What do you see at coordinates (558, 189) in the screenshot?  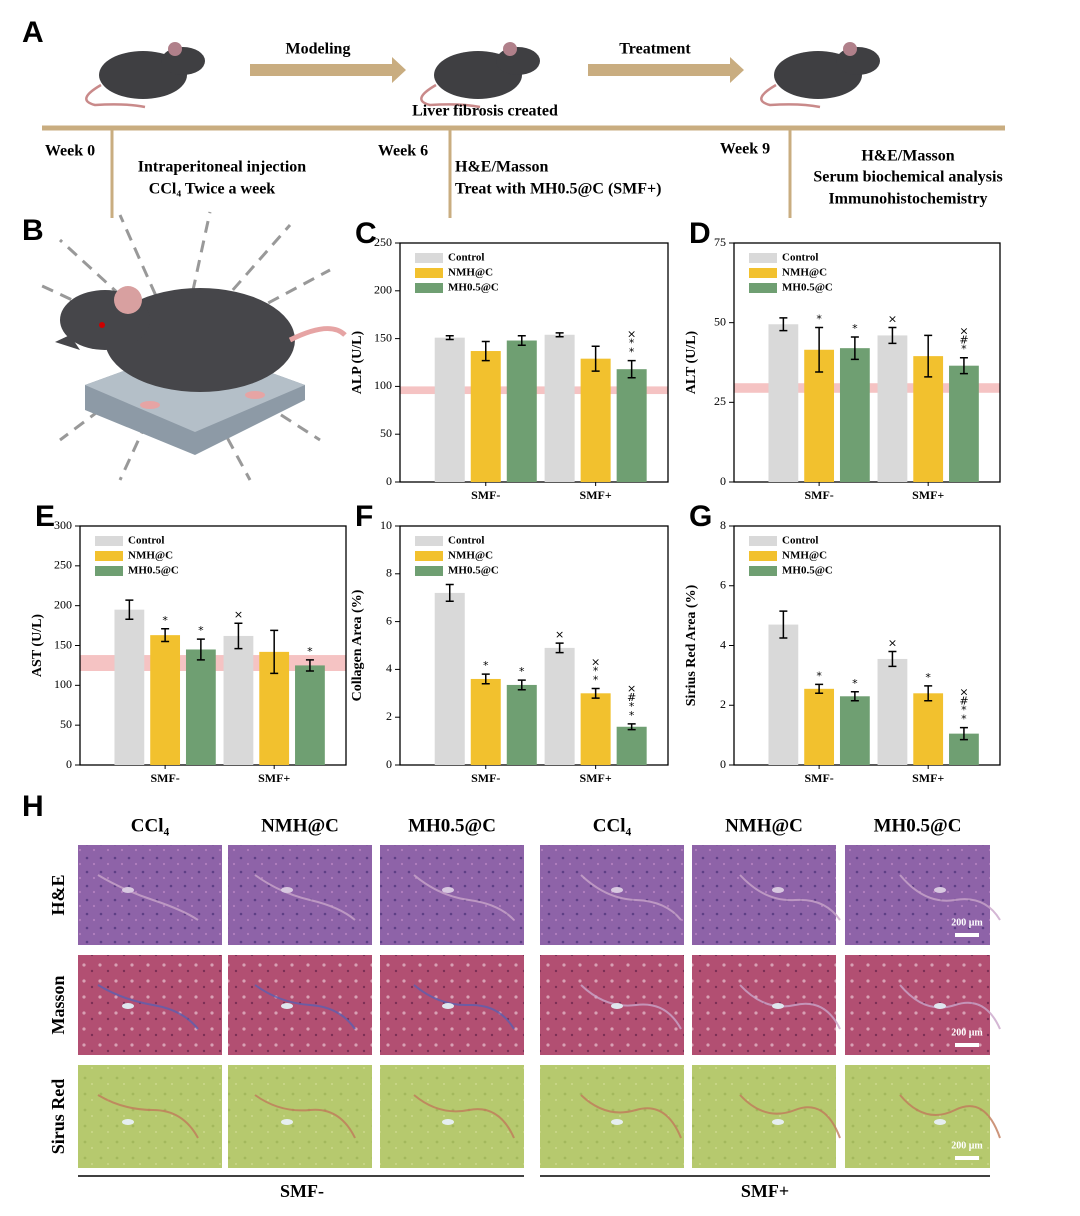 I see `stage-text: Treat with MH0.5@C (SMF+)` at bounding box center [558, 189].